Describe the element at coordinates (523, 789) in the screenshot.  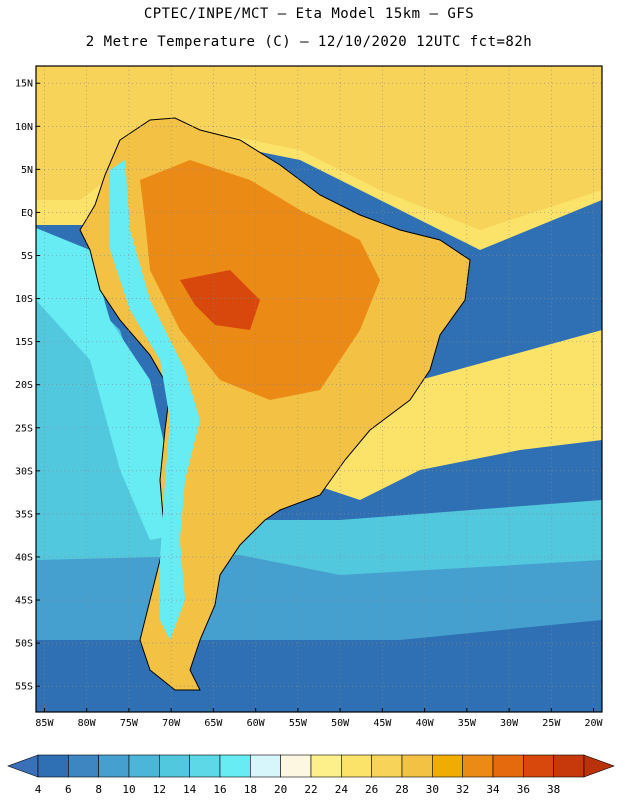
I see `colorbar-label: 36` at that location.